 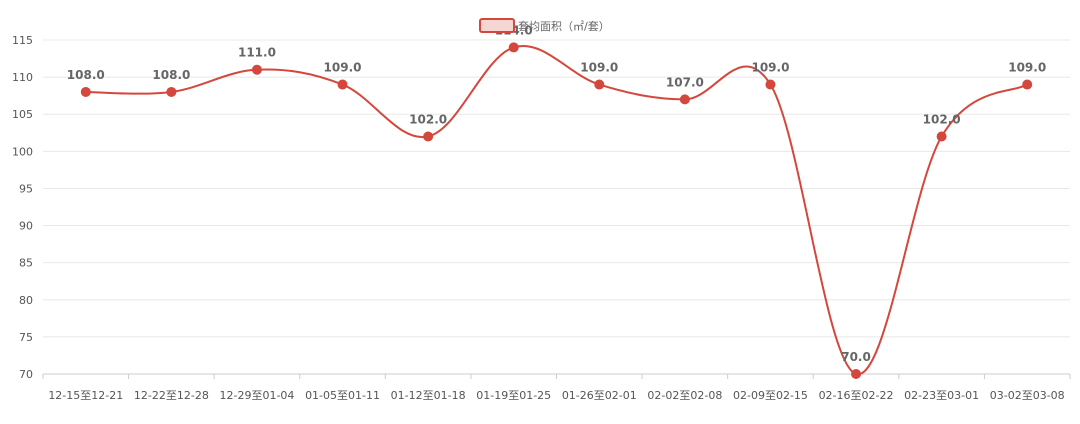 I want to click on y-tick-label: 85, so click(x=26, y=263).